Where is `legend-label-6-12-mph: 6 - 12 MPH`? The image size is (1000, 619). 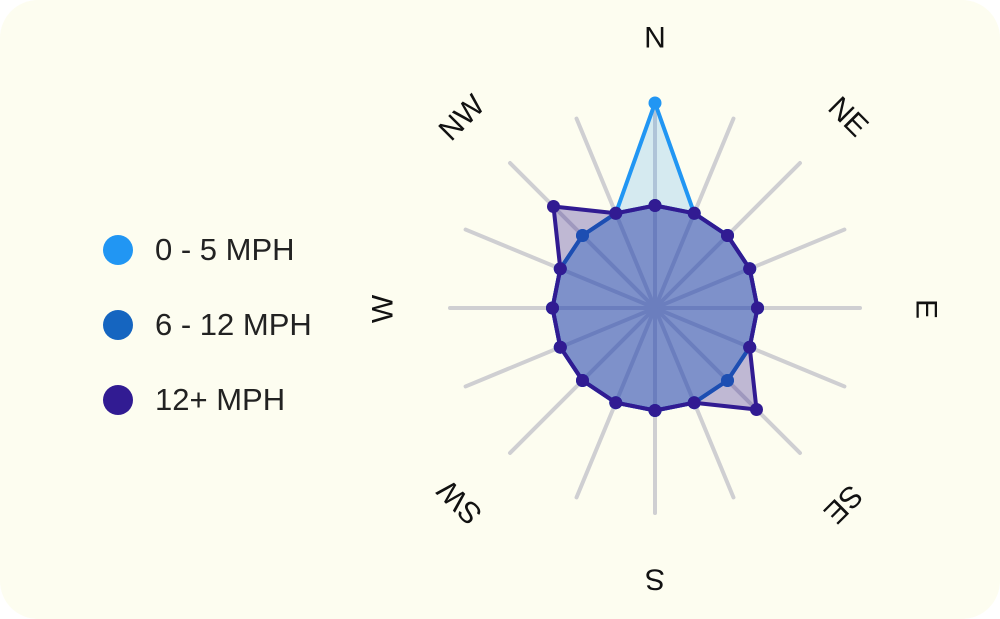
legend-label-6-12-mph: 6 - 12 MPH is located at coordinates (233, 324).